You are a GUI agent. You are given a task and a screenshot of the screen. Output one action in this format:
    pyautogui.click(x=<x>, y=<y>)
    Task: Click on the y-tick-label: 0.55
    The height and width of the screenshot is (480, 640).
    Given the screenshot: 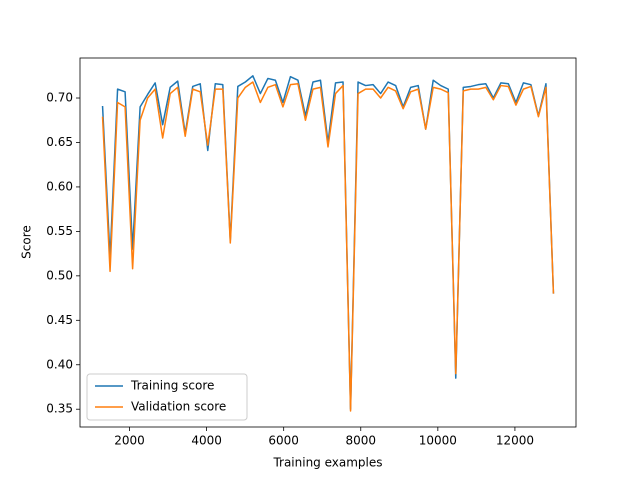 What is the action you would take?
    pyautogui.click(x=59, y=231)
    